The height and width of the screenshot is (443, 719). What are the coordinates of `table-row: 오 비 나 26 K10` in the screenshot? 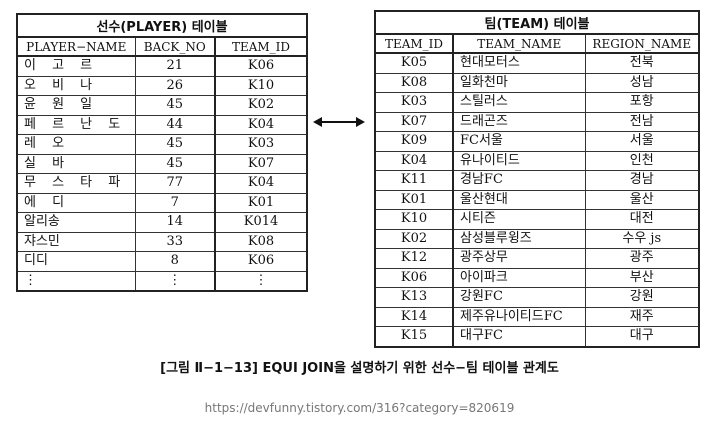 It's located at (162, 85).